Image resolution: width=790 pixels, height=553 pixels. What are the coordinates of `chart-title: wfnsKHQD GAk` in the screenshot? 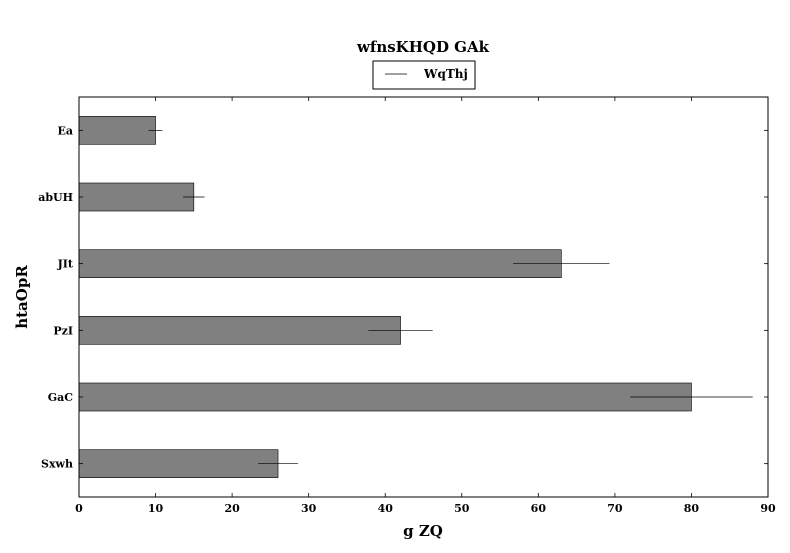 It's located at (423, 47).